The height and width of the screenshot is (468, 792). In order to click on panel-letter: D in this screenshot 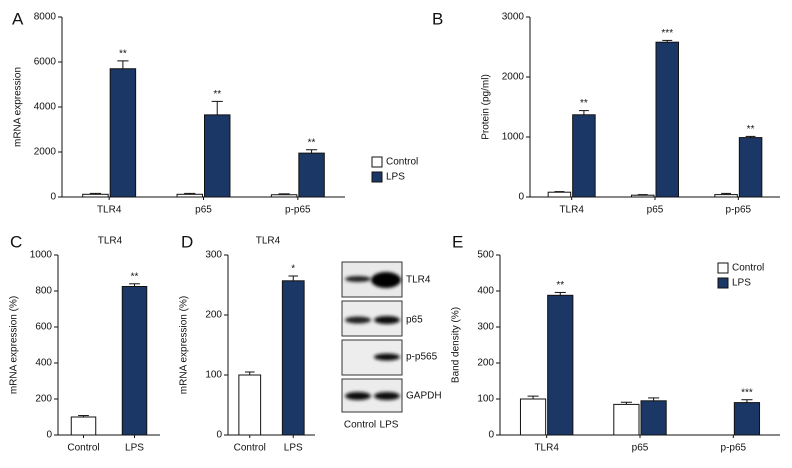, I will do `click(187, 241)`.